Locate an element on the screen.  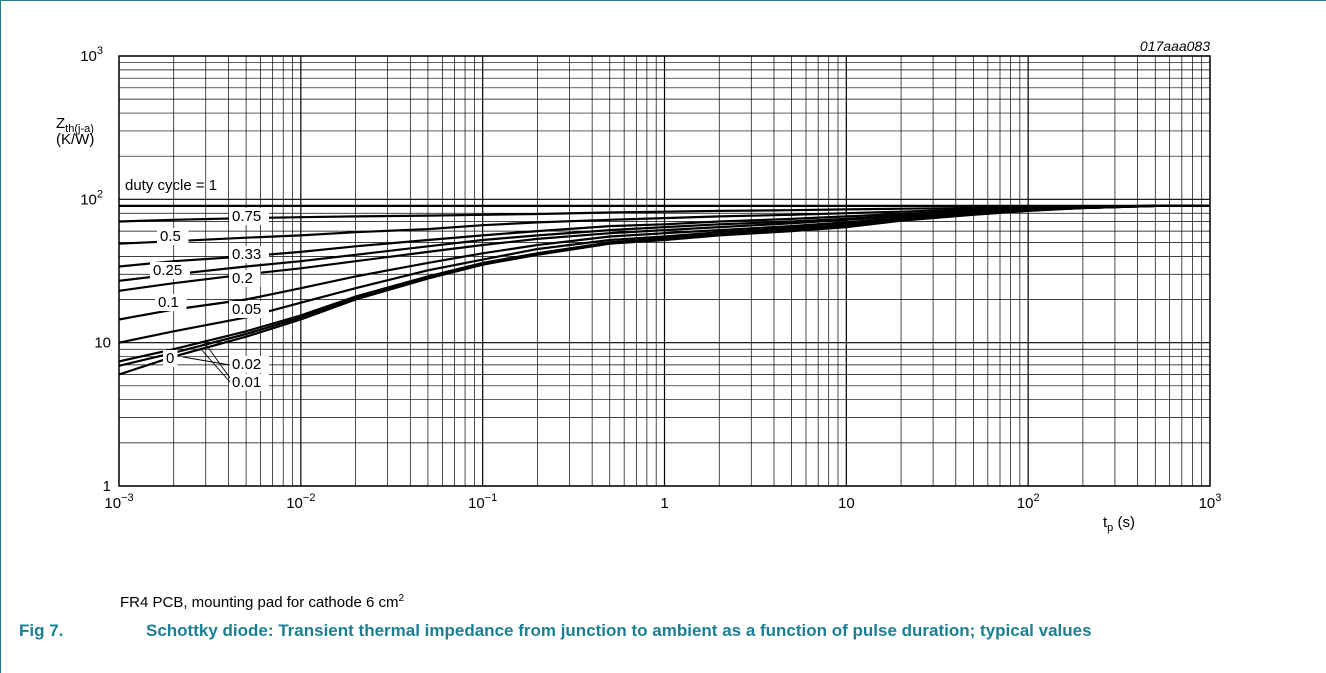
x-axis-subscript: p is located at coordinates (1110, 528).